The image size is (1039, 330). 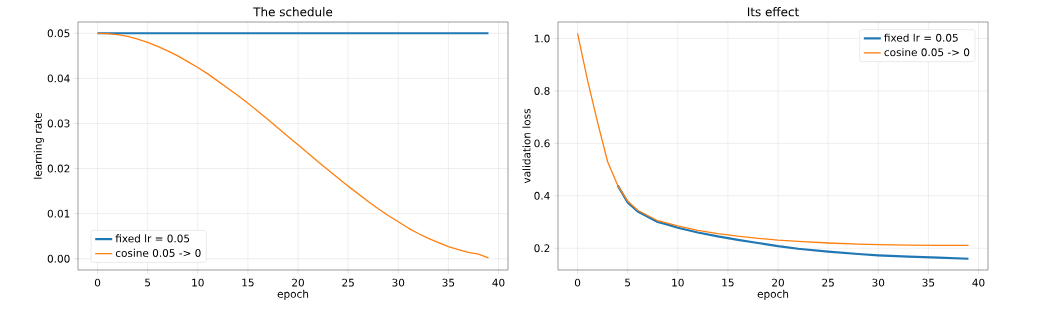 What do you see at coordinates (58, 213) in the screenshot?
I see `y-tick-label: 0.01` at bounding box center [58, 213].